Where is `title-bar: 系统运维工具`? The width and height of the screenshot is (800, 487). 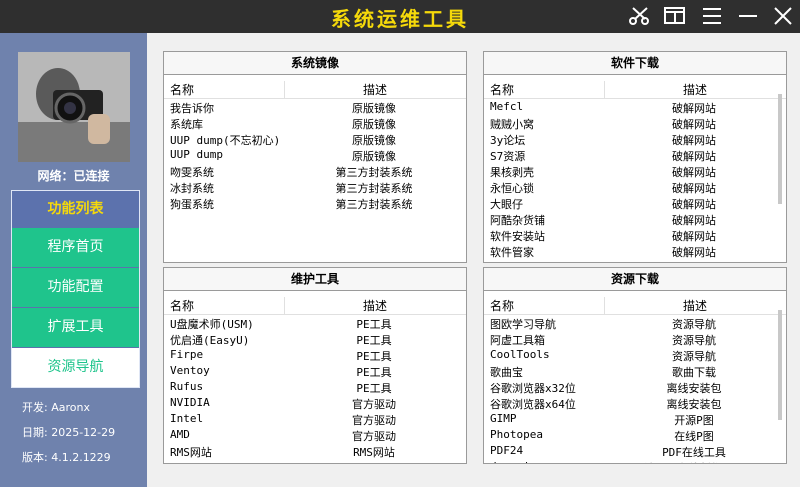
title-bar: 系统运维工具 is located at coordinates (400, 16).